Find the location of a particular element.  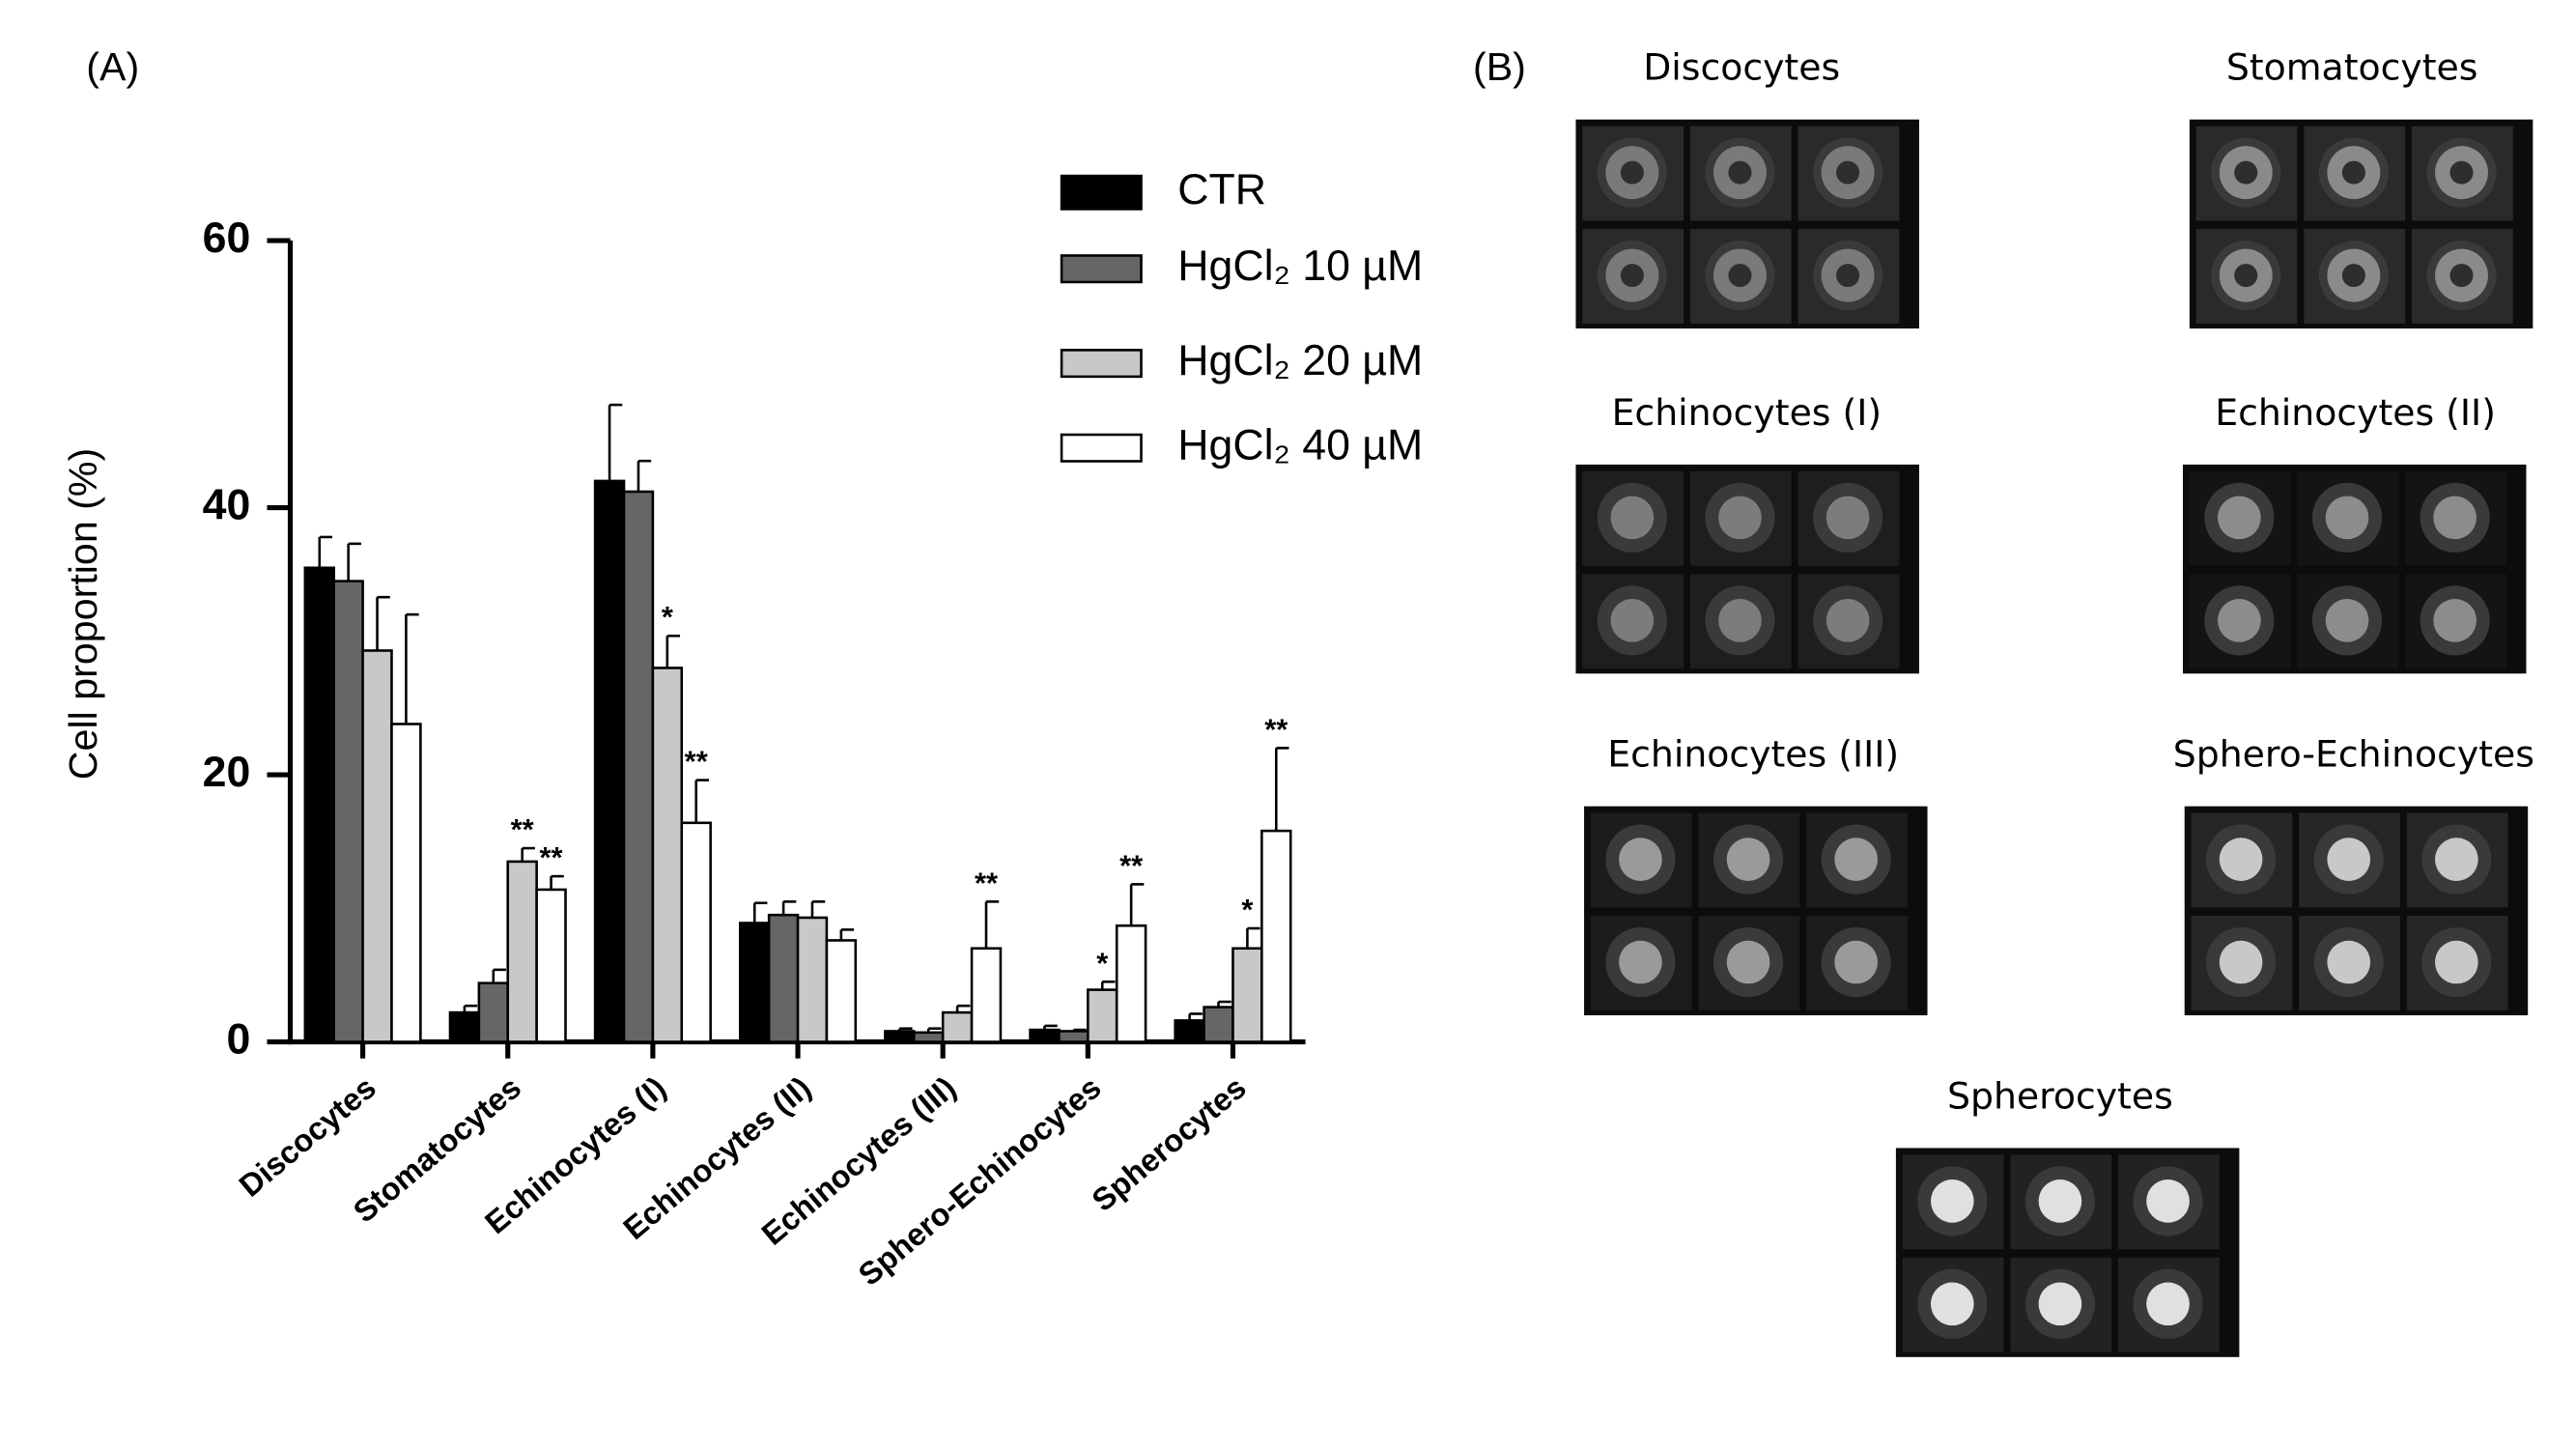

legend-label: CTR is located at coordinates (1221, 189).